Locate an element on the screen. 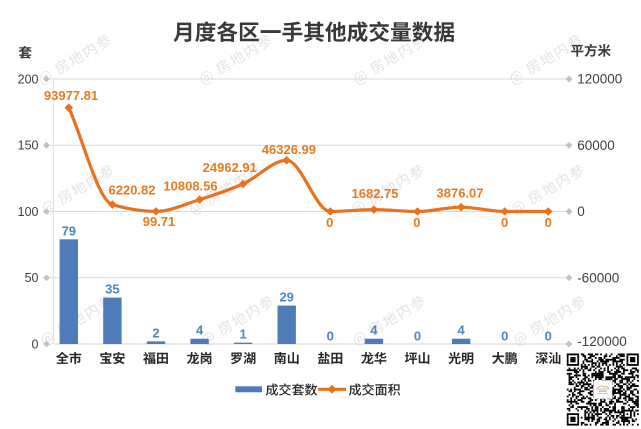  svg-text: 10808.56 is located at coordinates (190, 186).